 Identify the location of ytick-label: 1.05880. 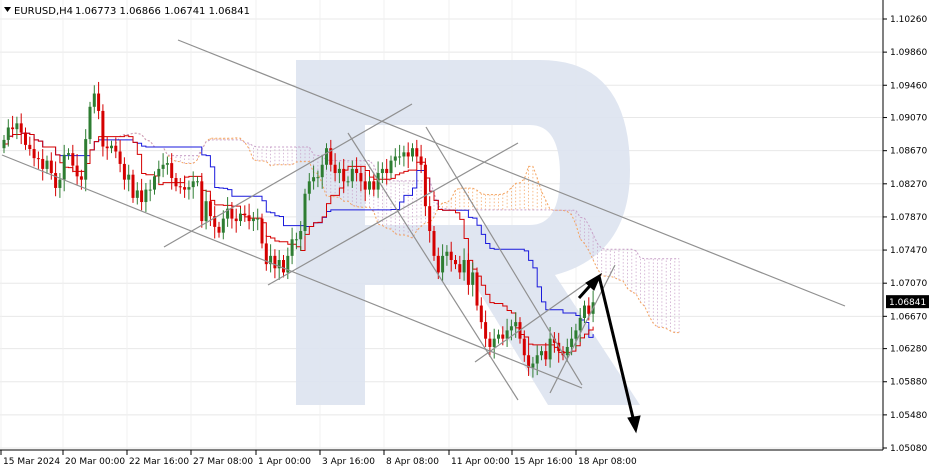
(908, 383).